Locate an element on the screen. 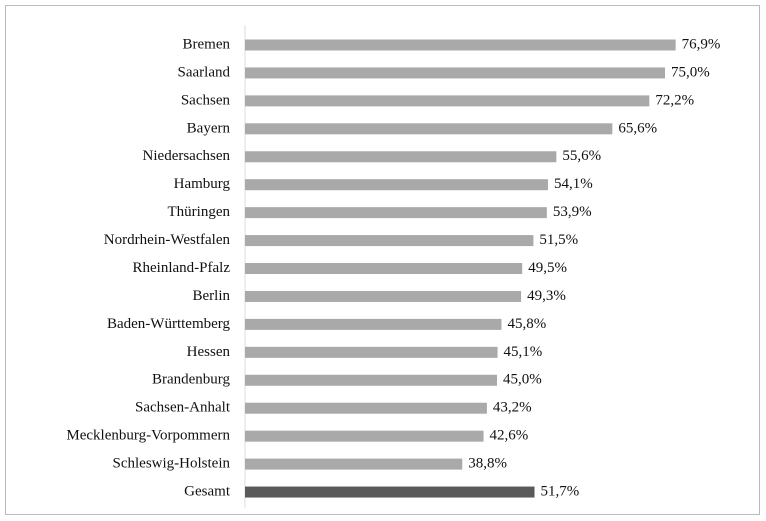 Image resolution: width=766 pixels, height=521 pixels. value-label: 54,1% is located at coordinates (573, 184).